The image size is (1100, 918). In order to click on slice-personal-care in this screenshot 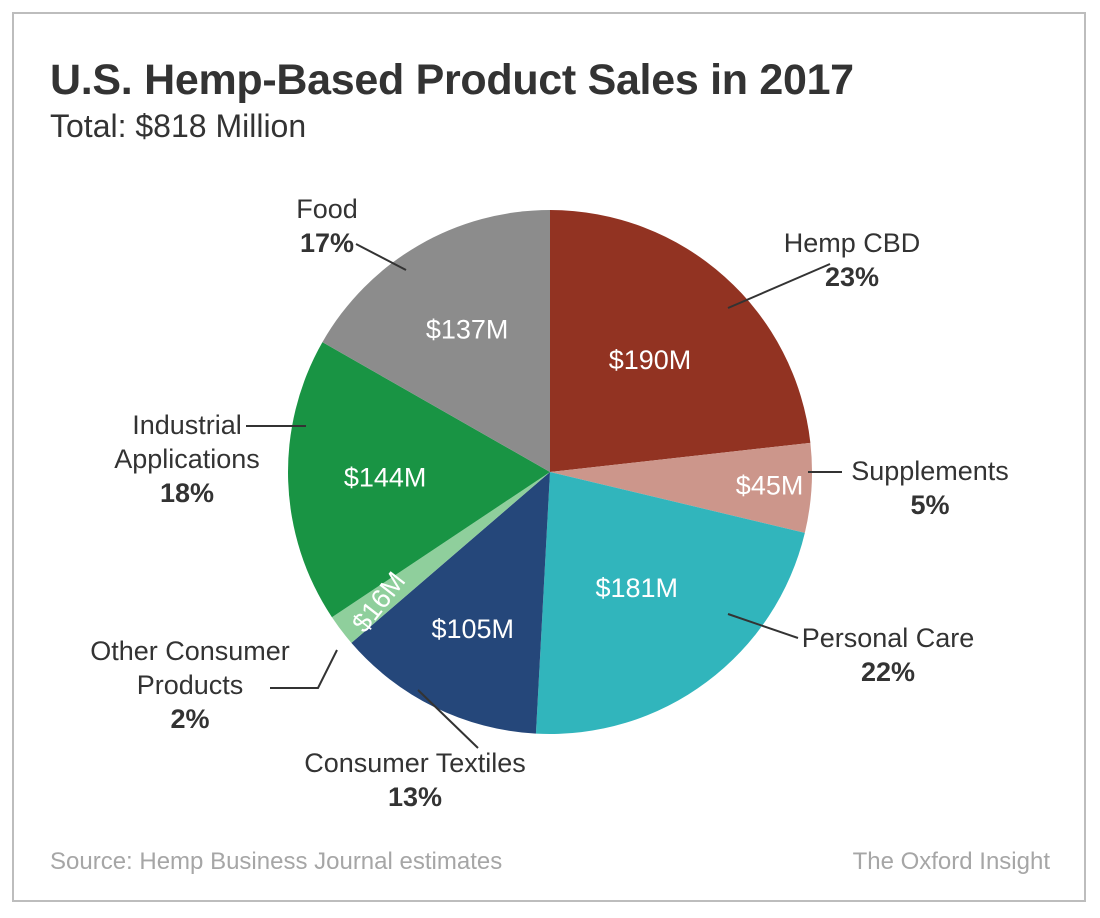, I will do `click(670, 603)`.